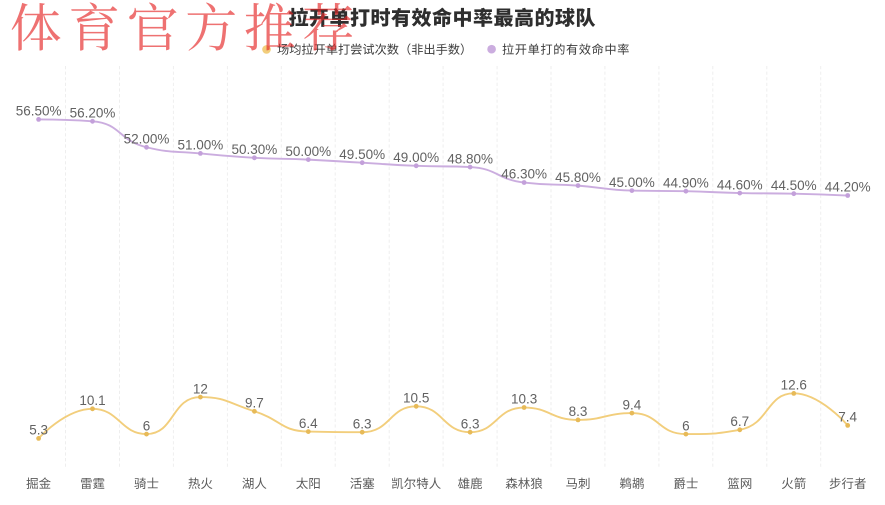 Image resolution: width=885 pixels, height=505 pixels. I want to click on svg-text: 5.3, so click(38, 430).